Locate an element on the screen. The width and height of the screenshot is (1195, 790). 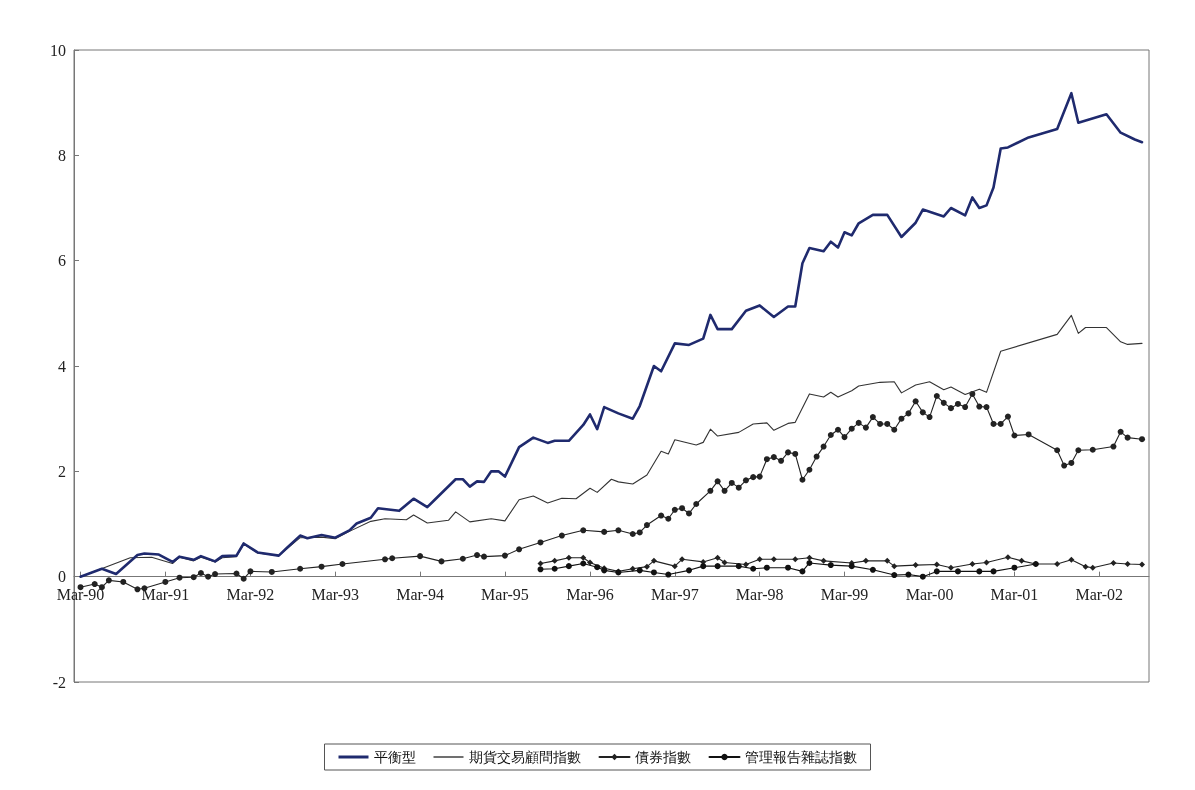
x-tick-label: Mar-02 is located at coordinates (1099, 595).